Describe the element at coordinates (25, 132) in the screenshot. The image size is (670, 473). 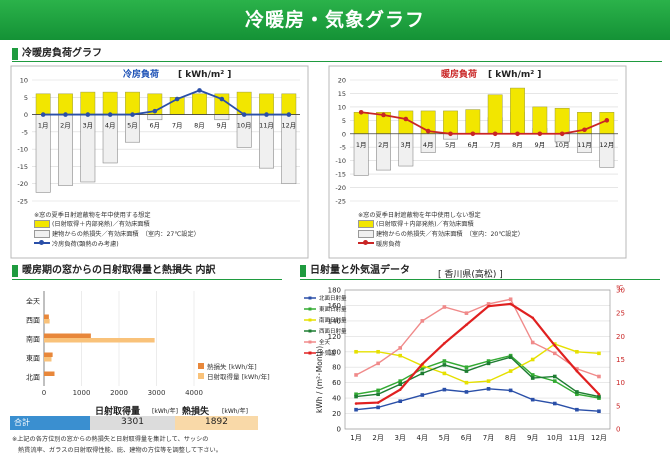
I see `y-tick-label: -5` at that location.